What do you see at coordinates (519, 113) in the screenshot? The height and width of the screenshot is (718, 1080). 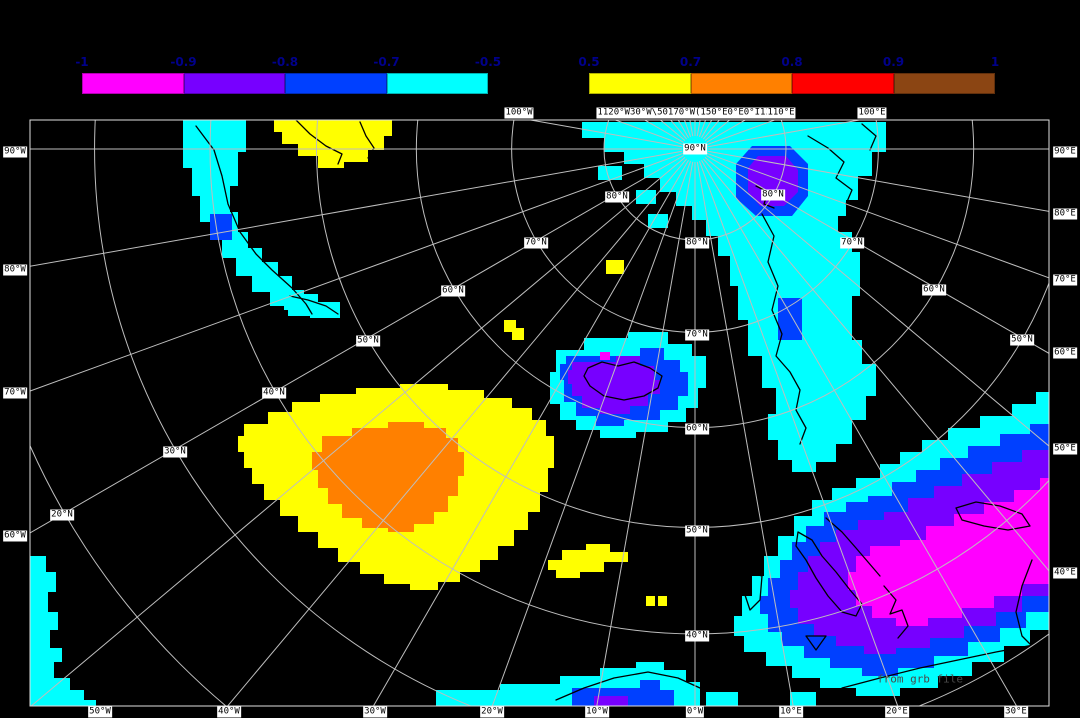 I see `lon-label-top: 100°W` at bounding box center [519, 113].